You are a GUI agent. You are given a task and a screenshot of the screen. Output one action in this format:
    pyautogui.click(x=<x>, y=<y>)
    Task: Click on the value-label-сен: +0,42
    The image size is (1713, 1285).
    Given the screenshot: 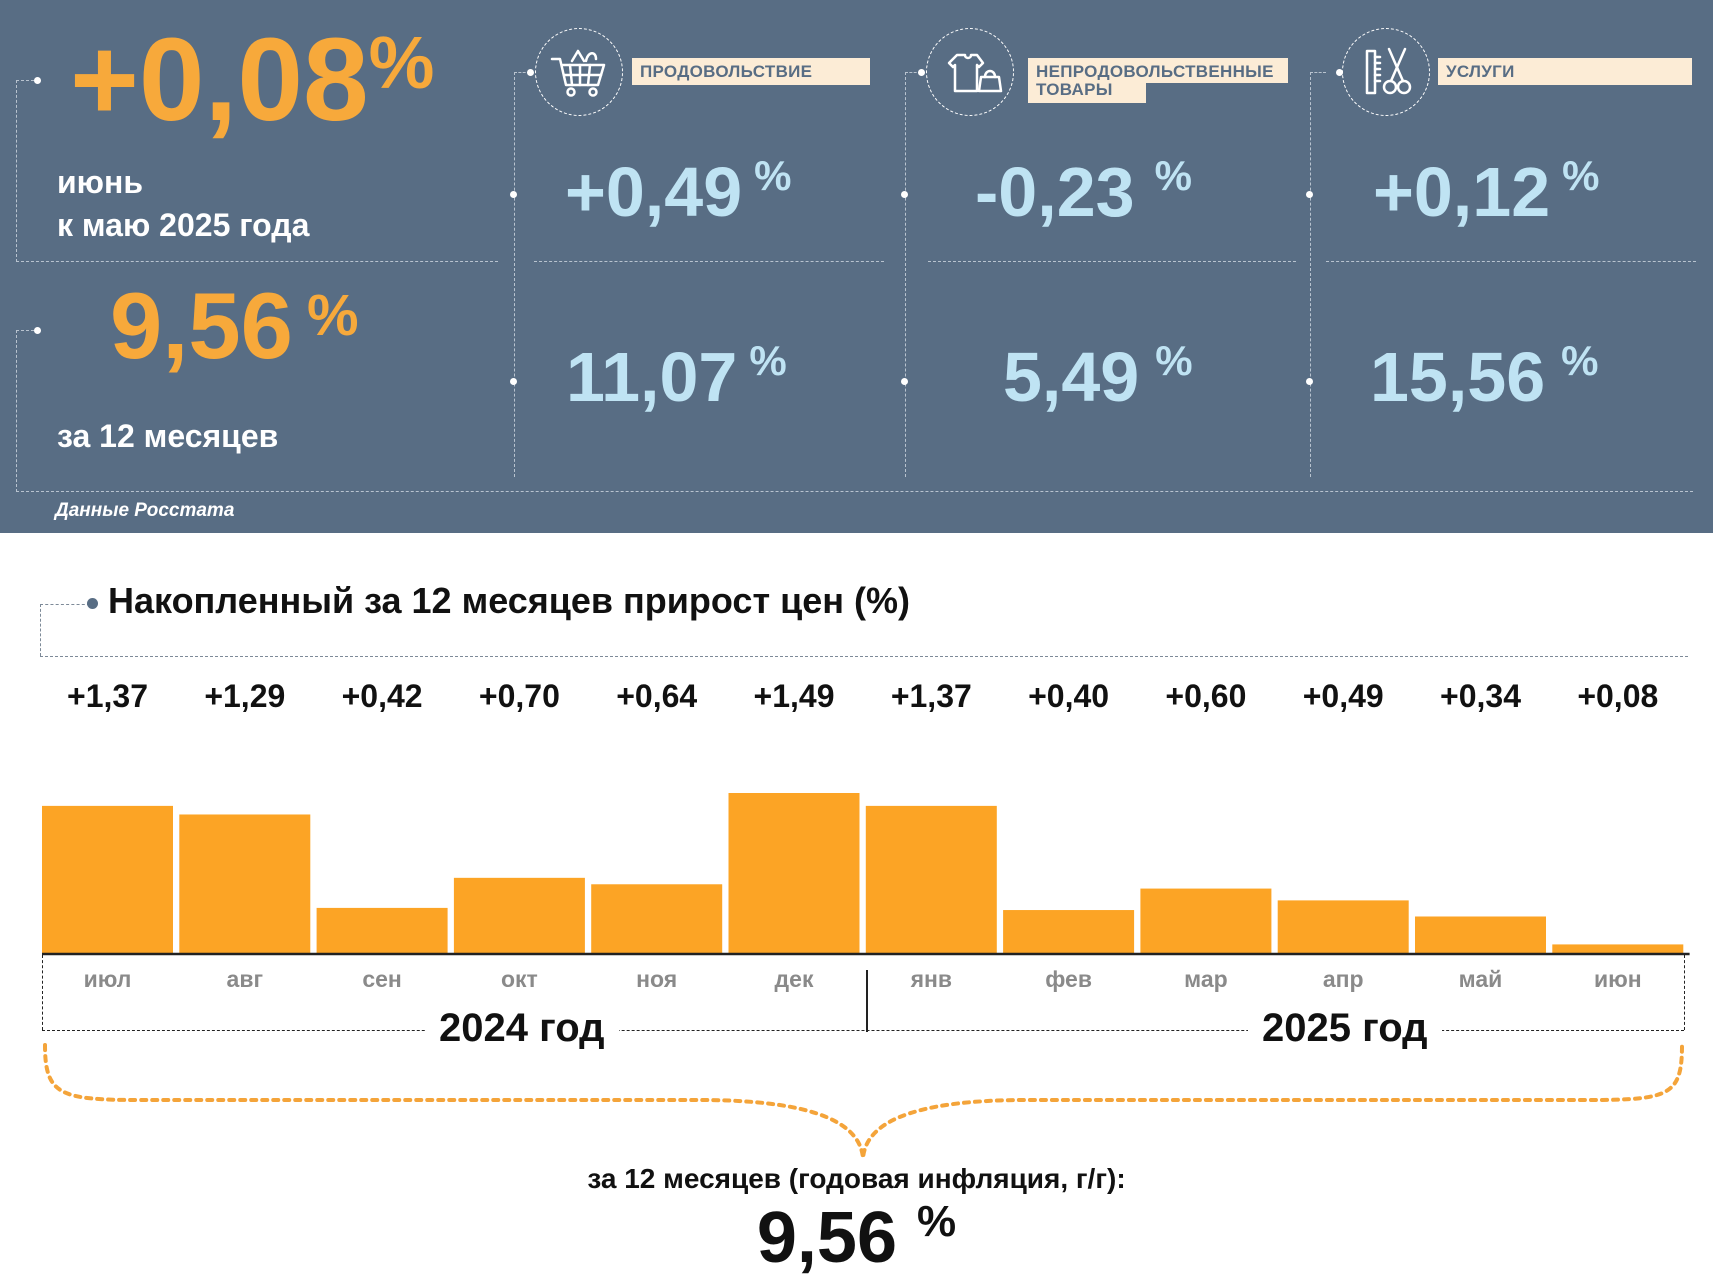 What is the action you would take?
    pyautogui.click(x=382, y=696)
    